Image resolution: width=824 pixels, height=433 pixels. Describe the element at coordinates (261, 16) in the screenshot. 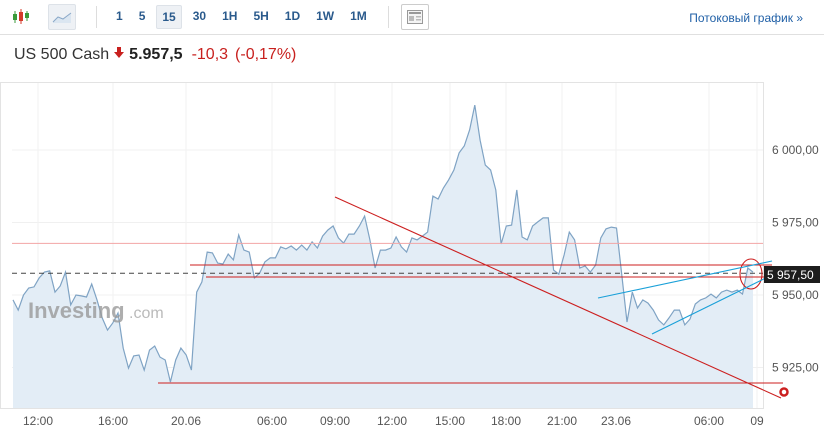

I see `timeframe-5H: 5H` at that location.